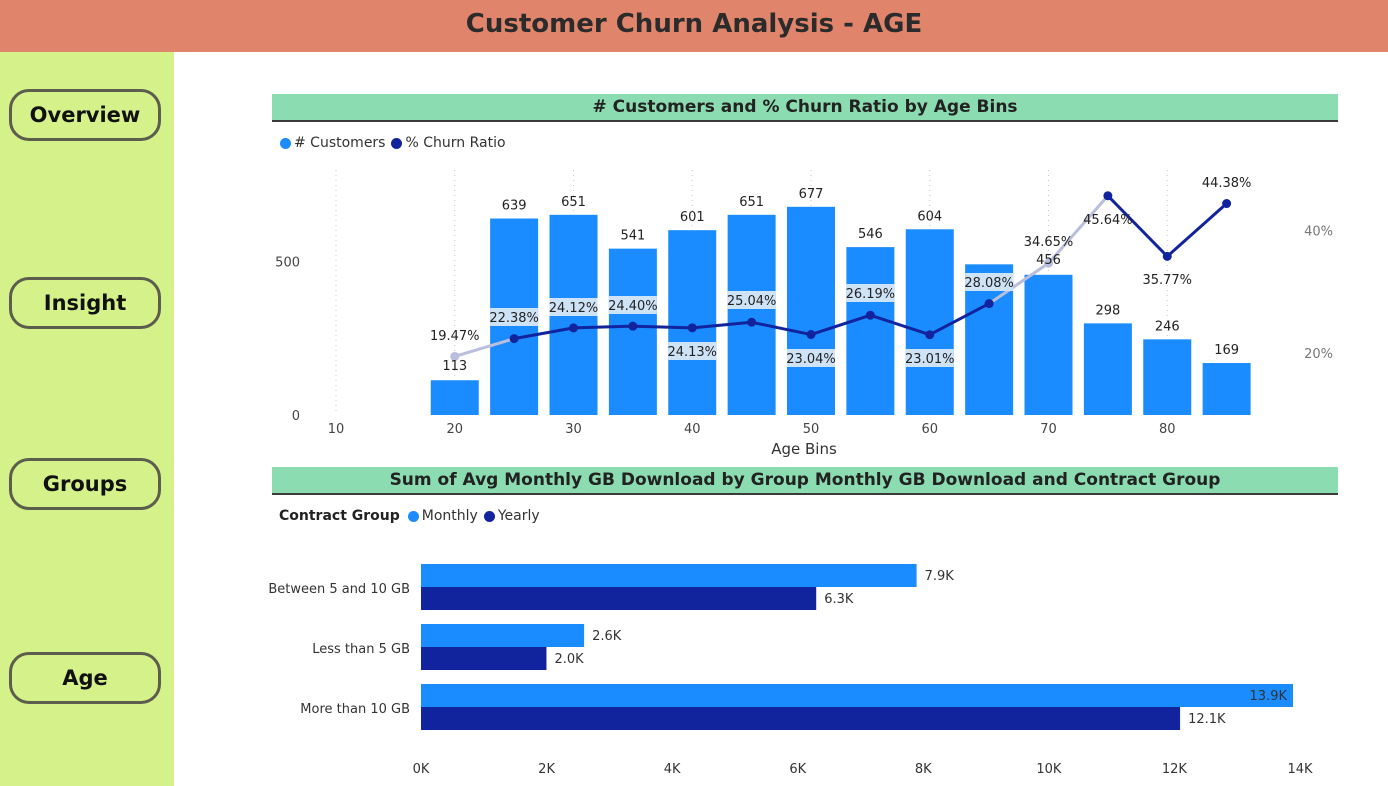 Image resolution: width=1388 pixels, height=786 pixels. I want to click on customers-data-label: 677, so click(811, 194).